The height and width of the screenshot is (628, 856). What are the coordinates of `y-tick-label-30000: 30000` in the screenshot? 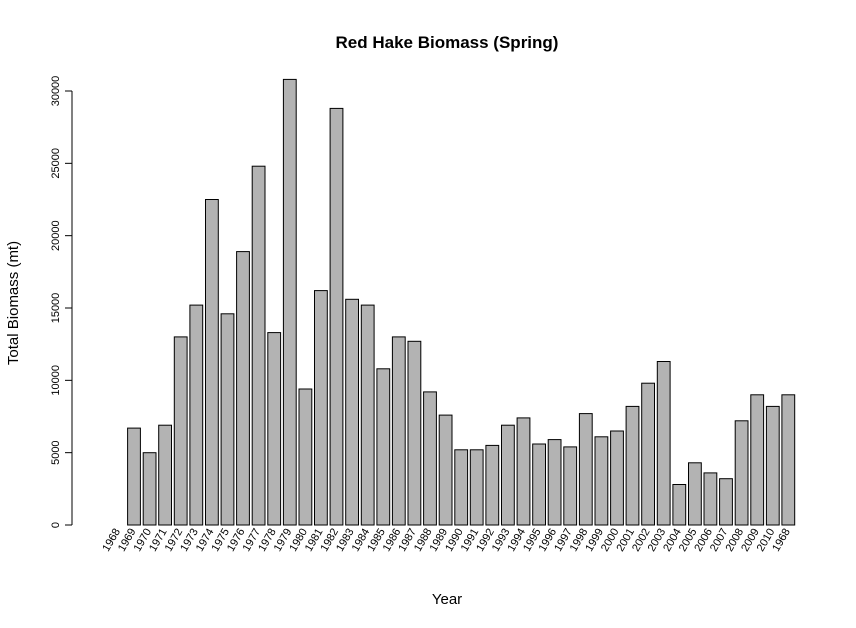 It's located at (56, 91).